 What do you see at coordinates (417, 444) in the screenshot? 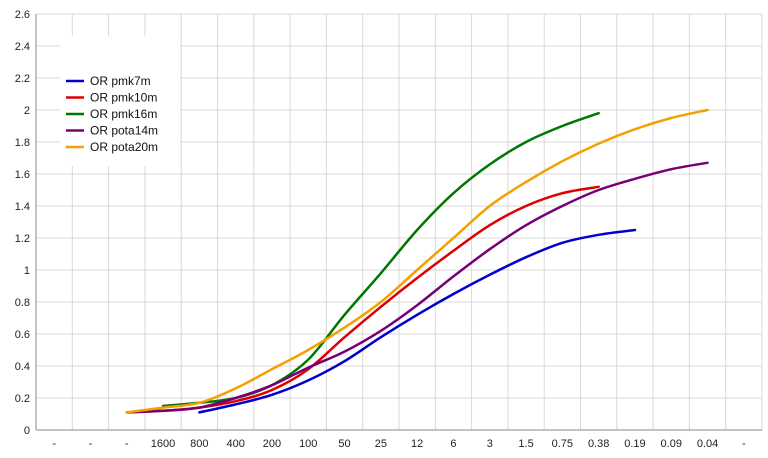
I see `x-tick-label: 12` at bounding box center [417, 444].